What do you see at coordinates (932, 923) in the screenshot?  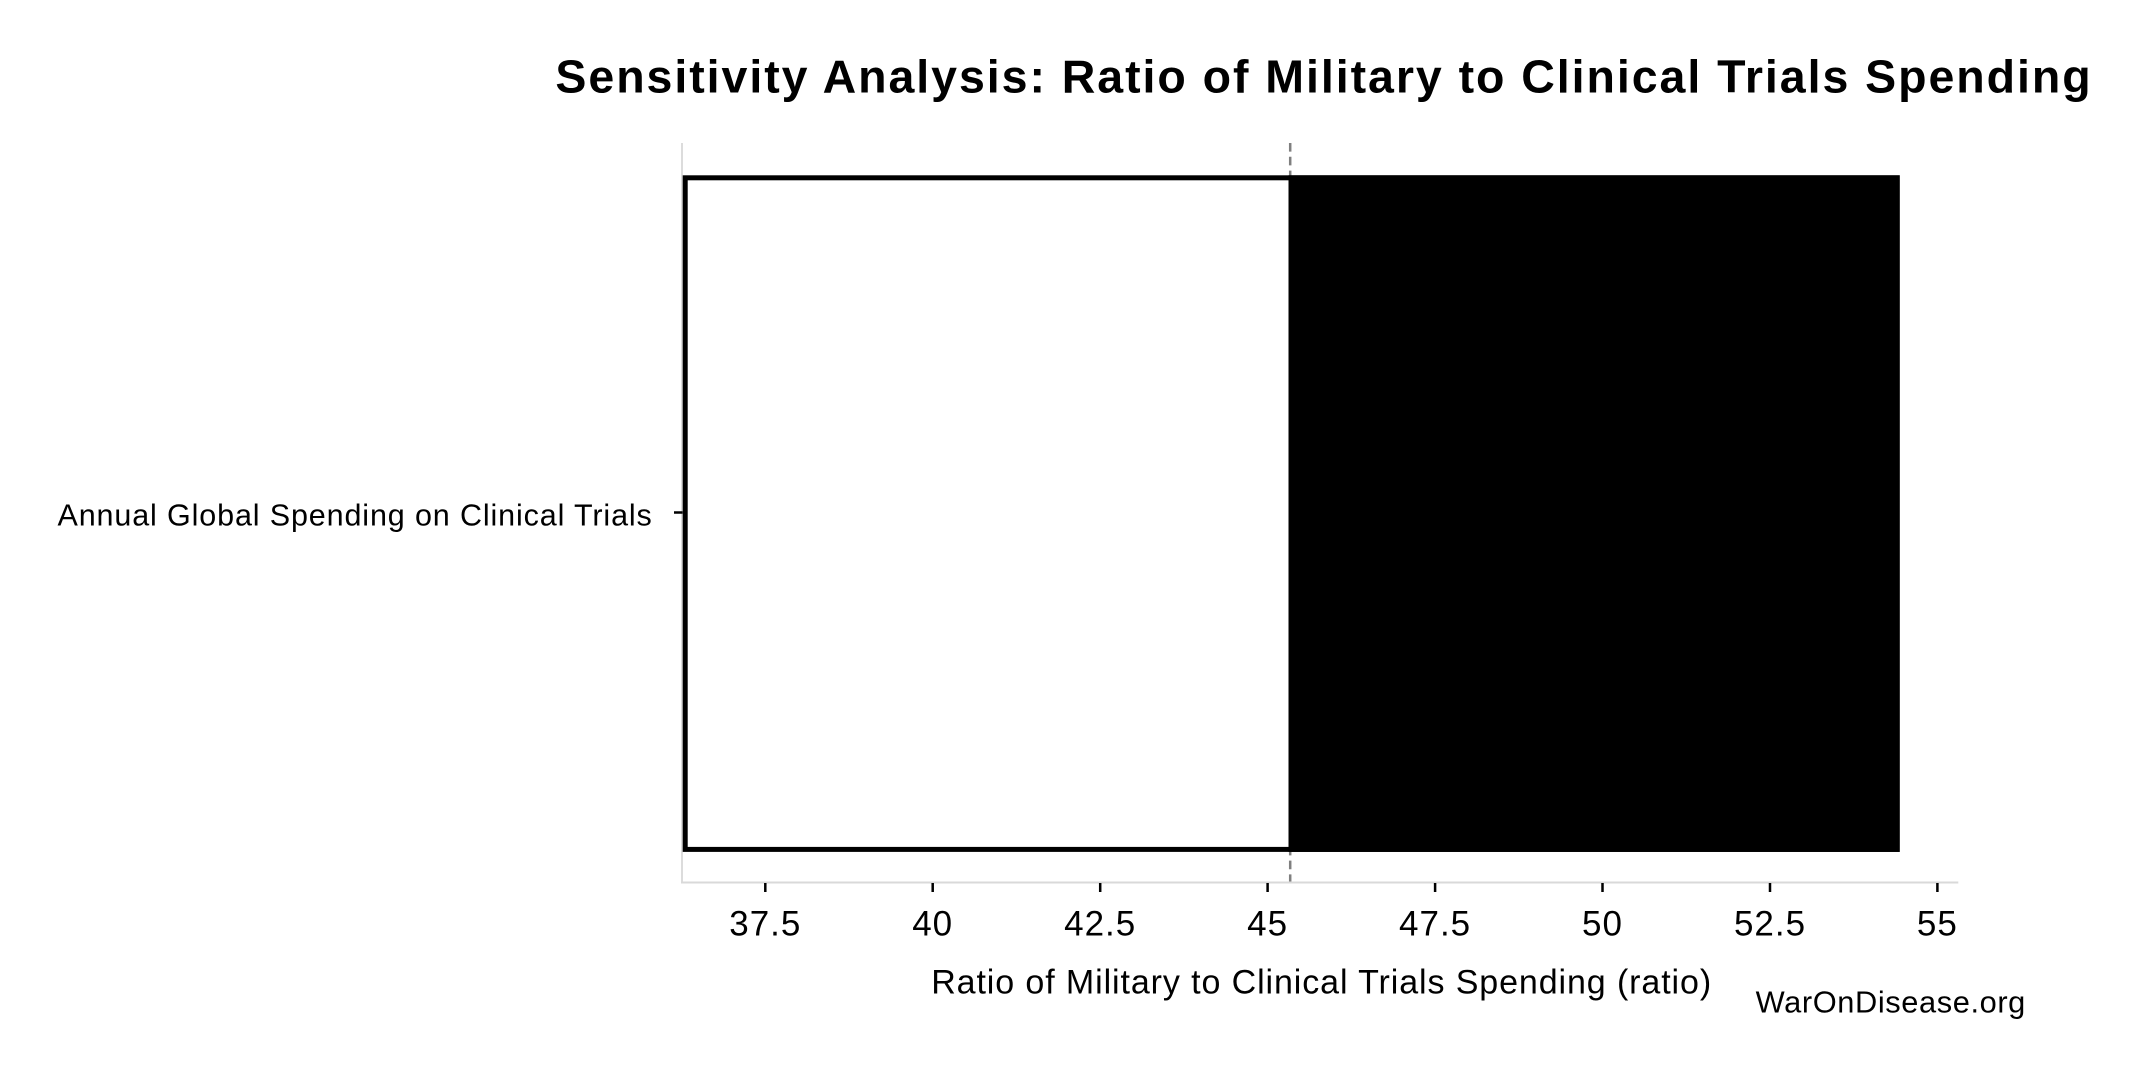 I see `svg-text: 40` at bounding box center [932, 923].